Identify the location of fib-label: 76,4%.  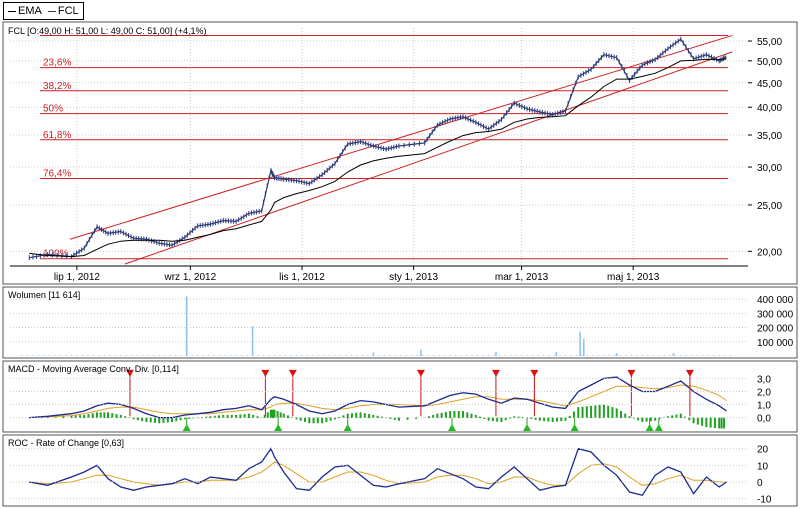
(57, 173).